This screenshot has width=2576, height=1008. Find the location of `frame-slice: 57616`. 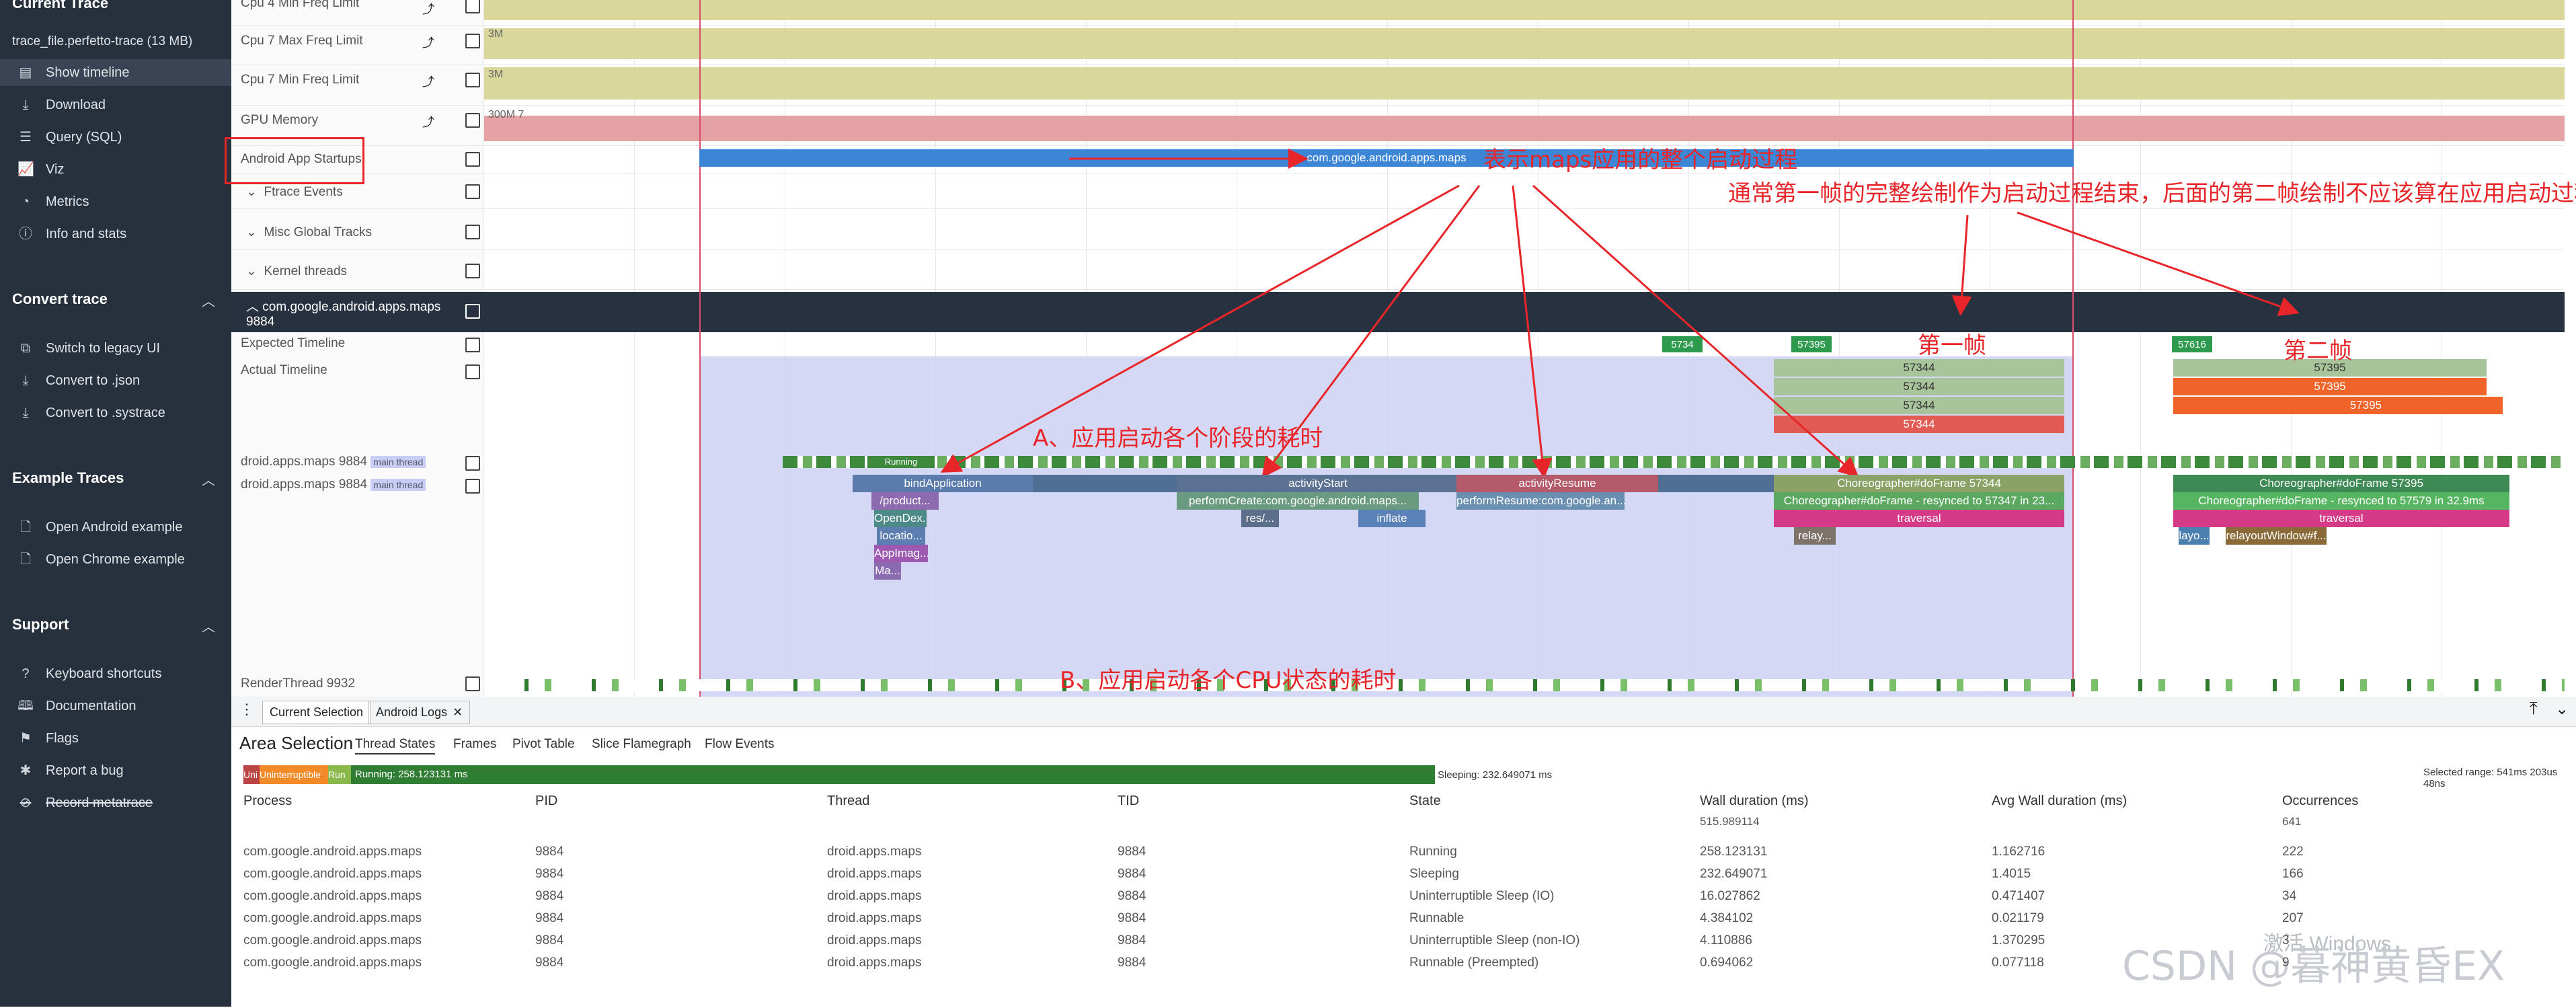

frame-slice: 57616 is located at coordinates (2192, 344).